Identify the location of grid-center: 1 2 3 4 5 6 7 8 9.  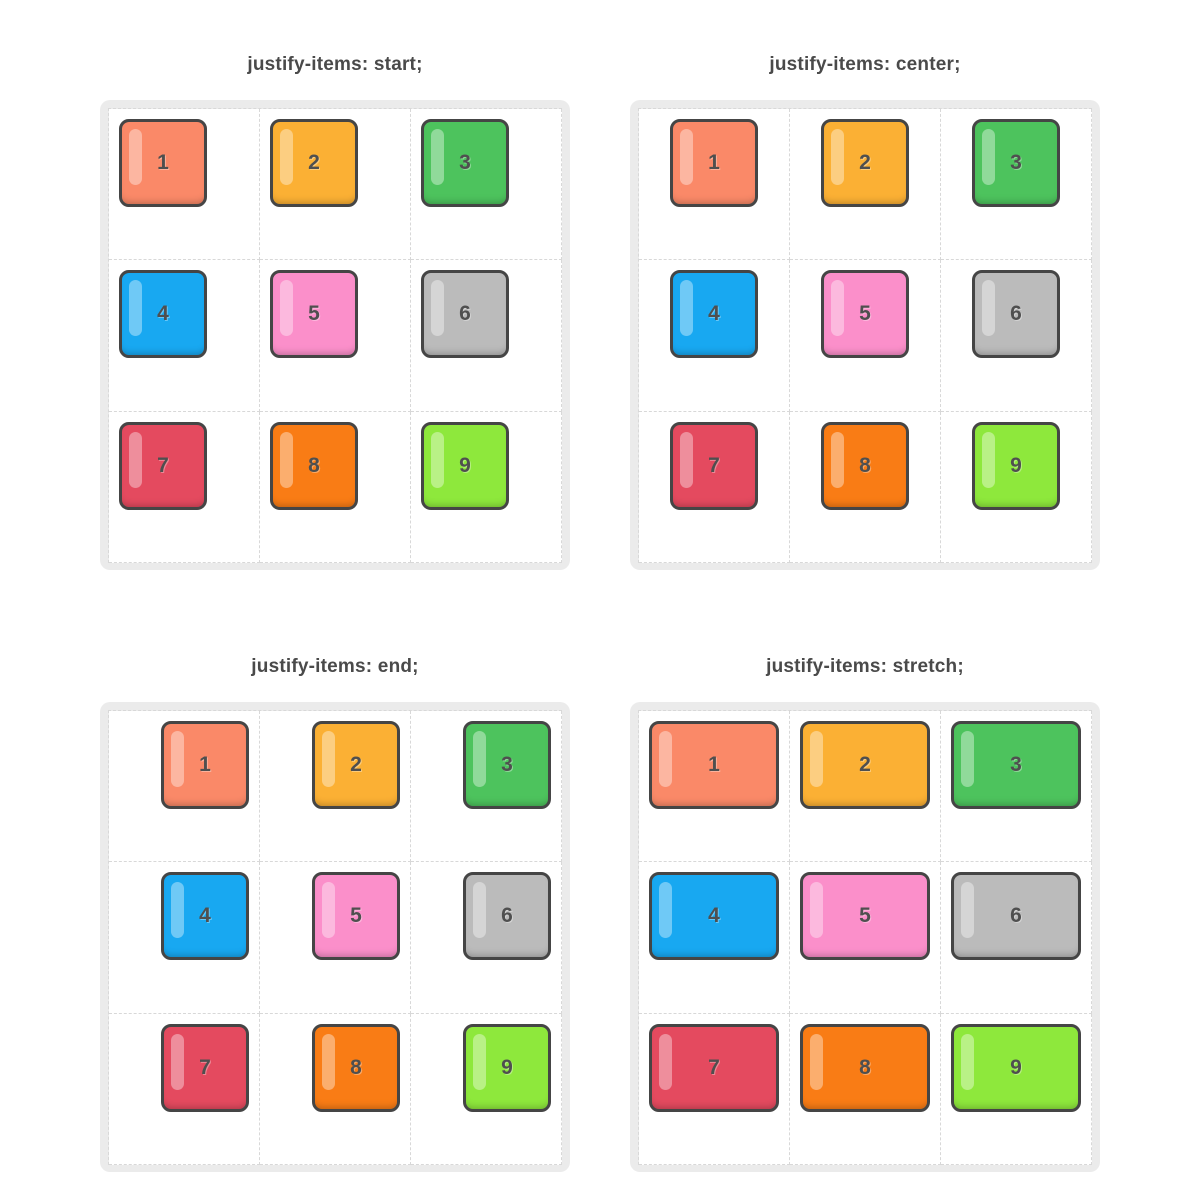
(865, 335).